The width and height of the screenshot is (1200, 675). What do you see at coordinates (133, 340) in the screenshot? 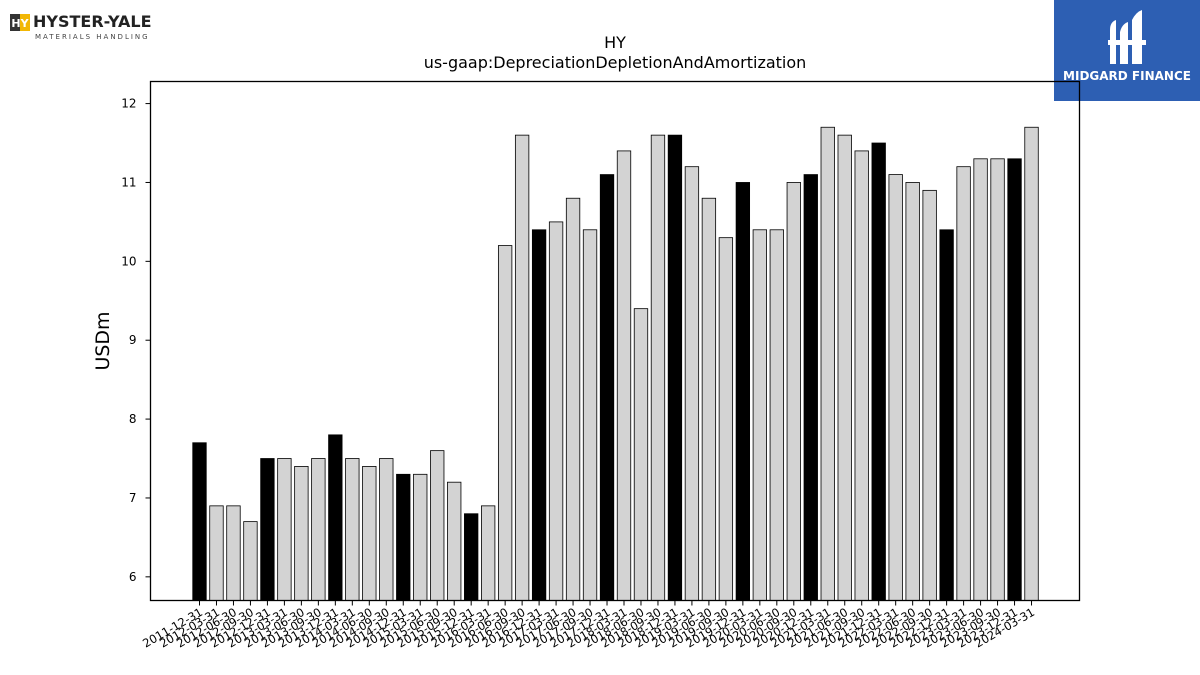
I see `y-tick-label: 9` at bounding box center [133, 340].